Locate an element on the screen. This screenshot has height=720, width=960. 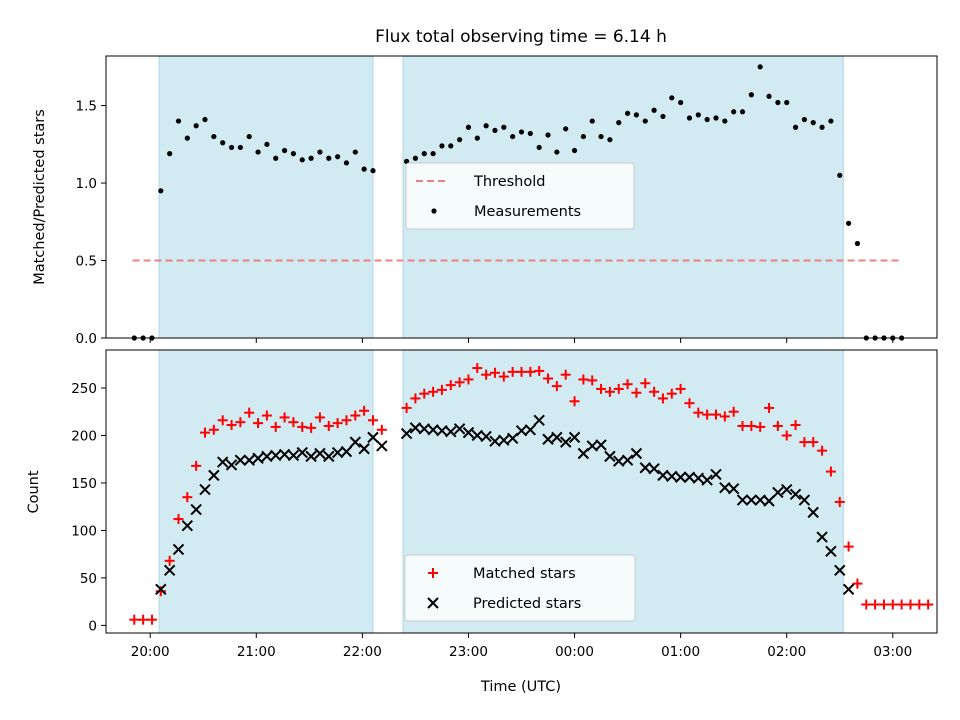
x-tick-label: 21:00 is located at coordinates (256, 652).